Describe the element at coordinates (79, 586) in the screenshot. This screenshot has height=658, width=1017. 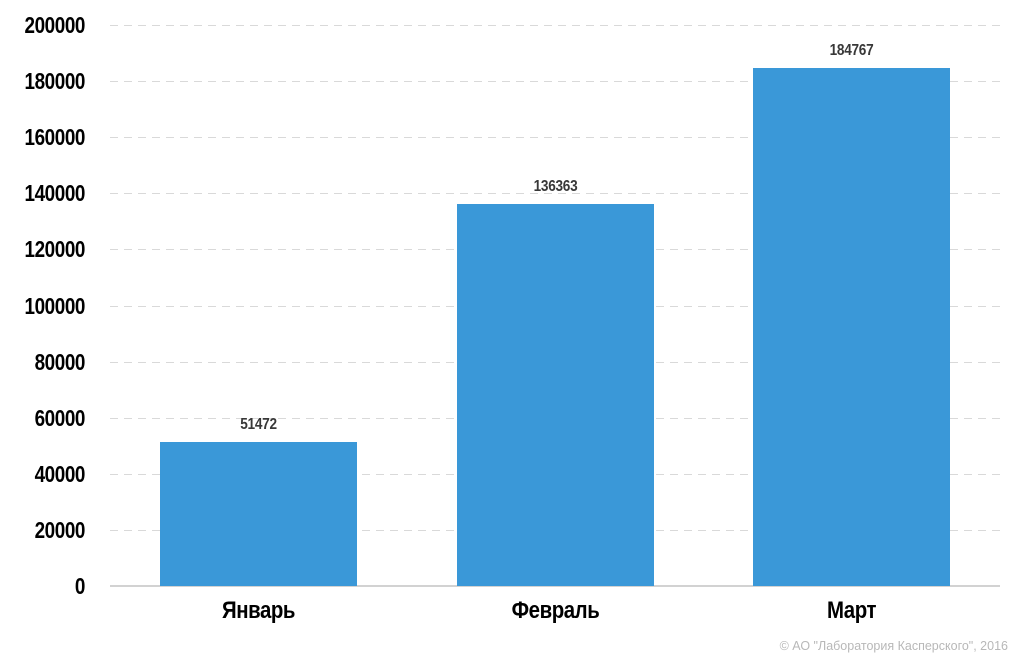
I see `y-axis-tick-label: 0` at that location.